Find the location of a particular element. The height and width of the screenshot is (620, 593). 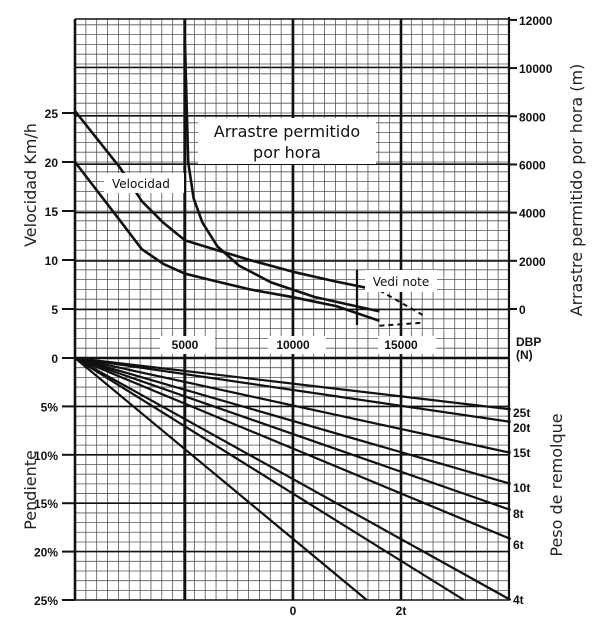

right-tick-label-4000: 4000 is located at coordinates (532, 214).